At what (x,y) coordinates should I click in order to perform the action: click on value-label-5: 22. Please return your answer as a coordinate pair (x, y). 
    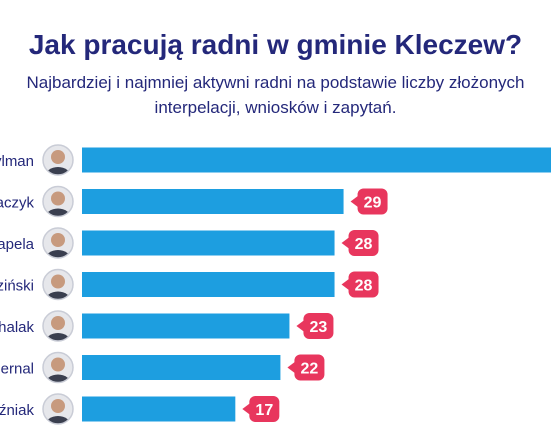
    Looking at the image, I should click on (310, 369).